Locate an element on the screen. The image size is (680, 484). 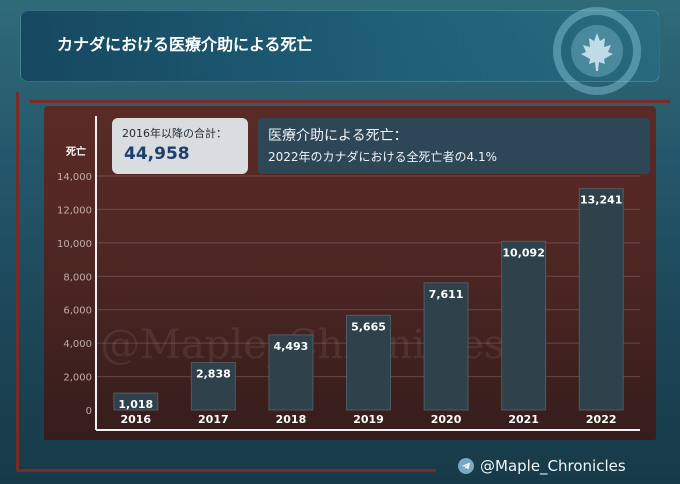
footer-handle: @Maple_Chronicles is located at coordinates (553, 466).